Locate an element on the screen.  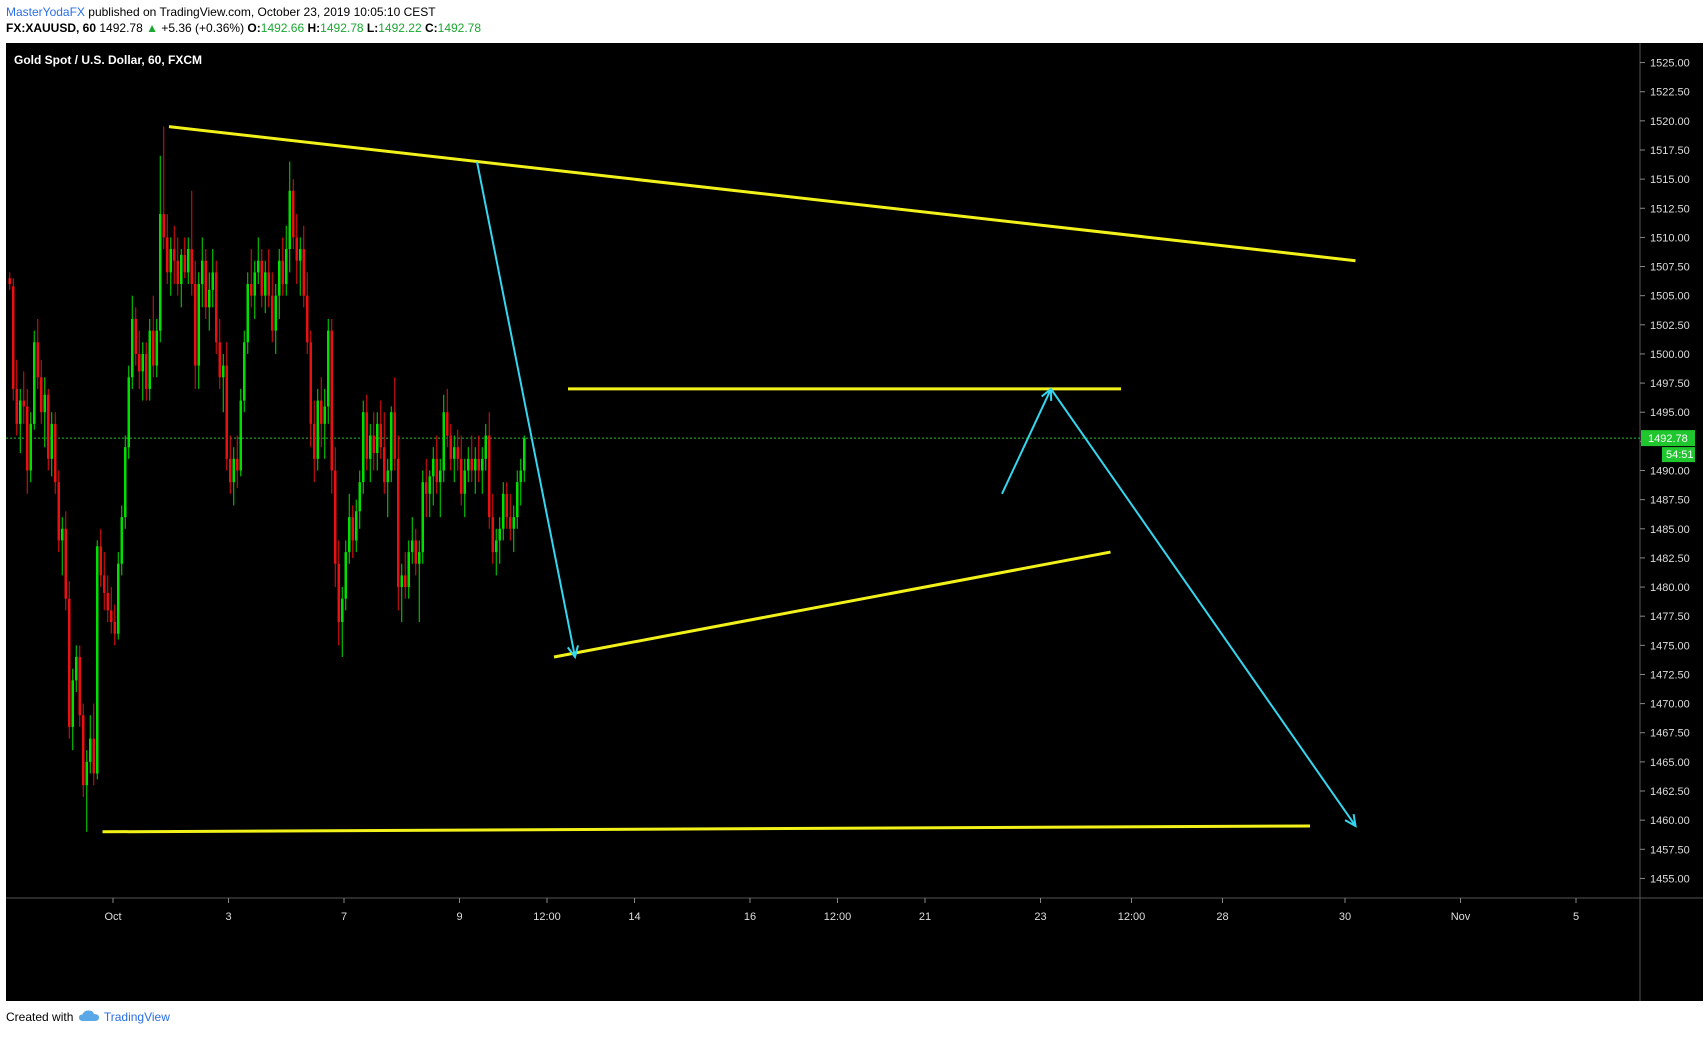
price-tick-label: 1507.50 is located at coordinates (1670, 268).